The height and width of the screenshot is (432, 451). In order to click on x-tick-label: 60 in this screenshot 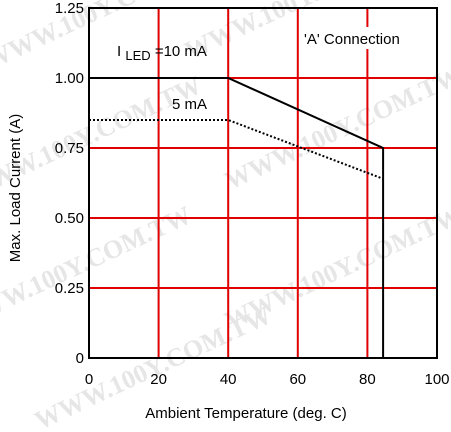, I will do `click(297, 379)`.